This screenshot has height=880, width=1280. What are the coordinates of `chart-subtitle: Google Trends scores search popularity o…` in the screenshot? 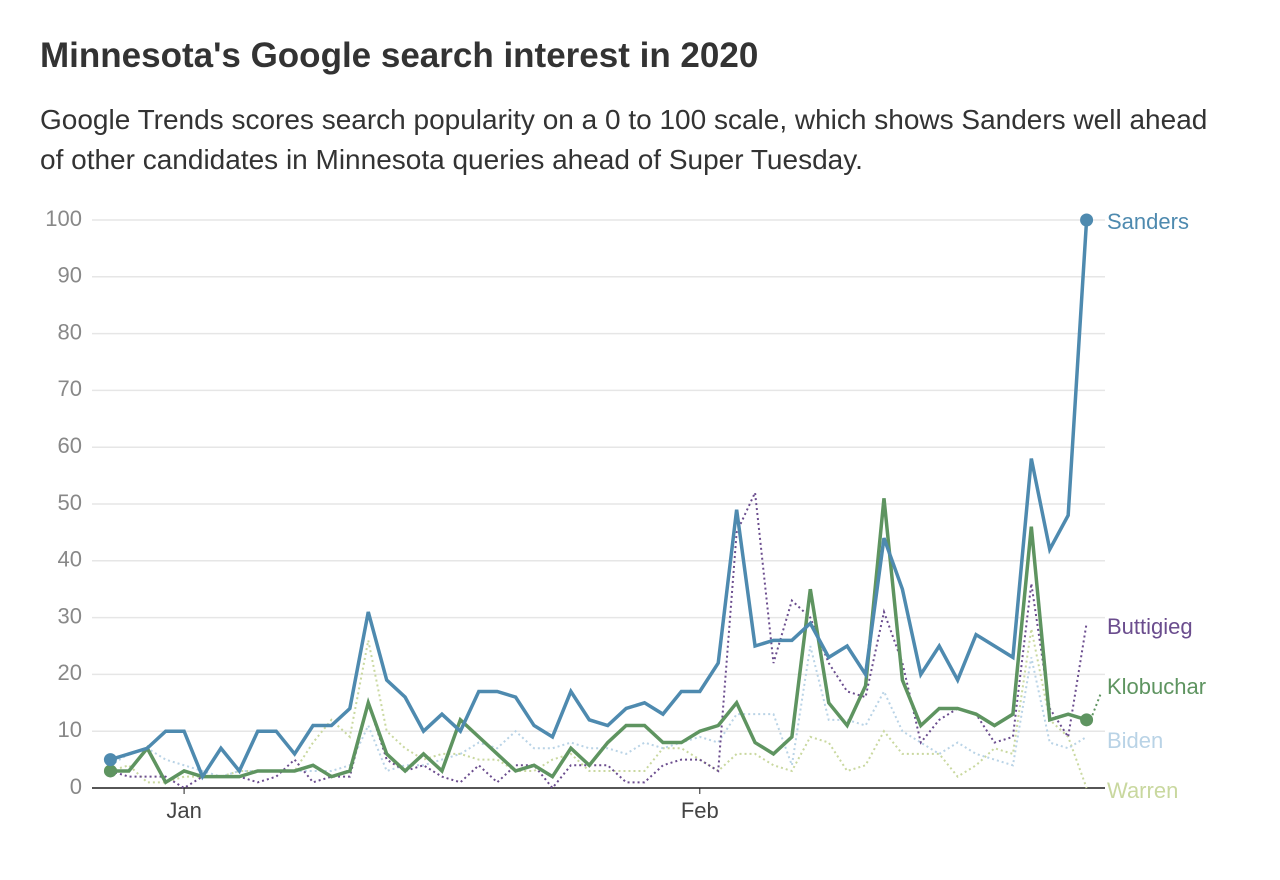 It's located at (624, 139).